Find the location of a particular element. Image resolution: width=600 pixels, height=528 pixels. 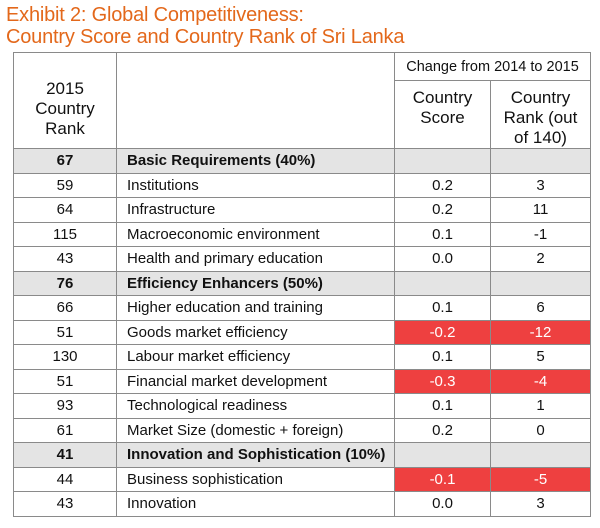

rank-cell: 67 is located at coordinates (65, 161).